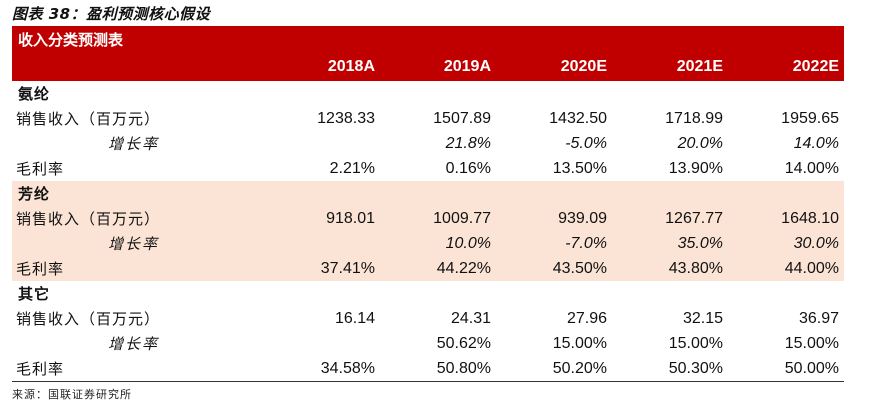 The width and height of the screenshot is (876, 416). What do you see at coordinates (819, 318) in the screenshot?
I see `revenue-cell: 36.97` at bounding box center [819, 318].